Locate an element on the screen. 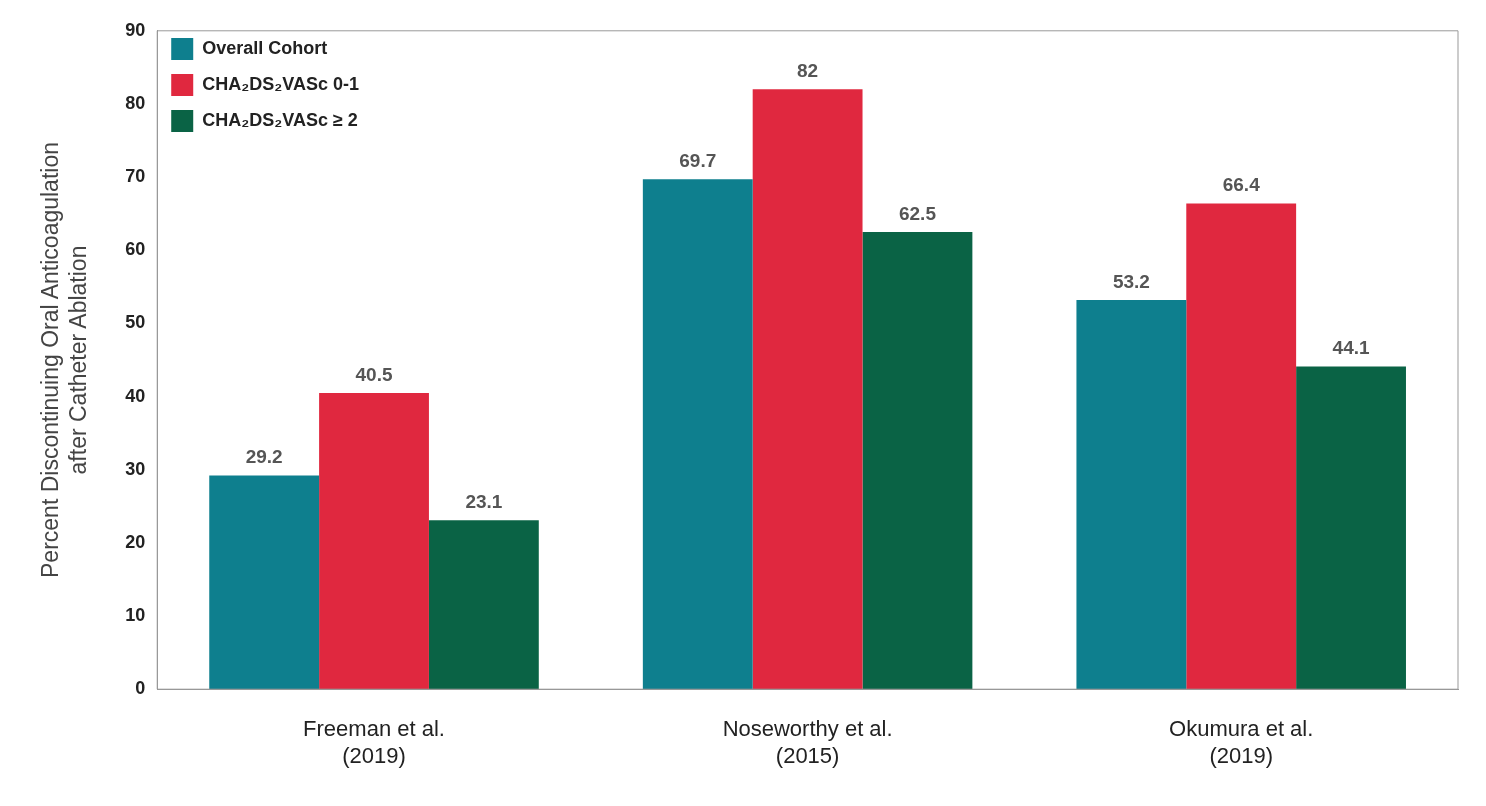 The height and width of the screenshot is (806, 1486). legend-label: CHA₂DS₂VASc ≥ 2 is located at coordinates (280, 119).